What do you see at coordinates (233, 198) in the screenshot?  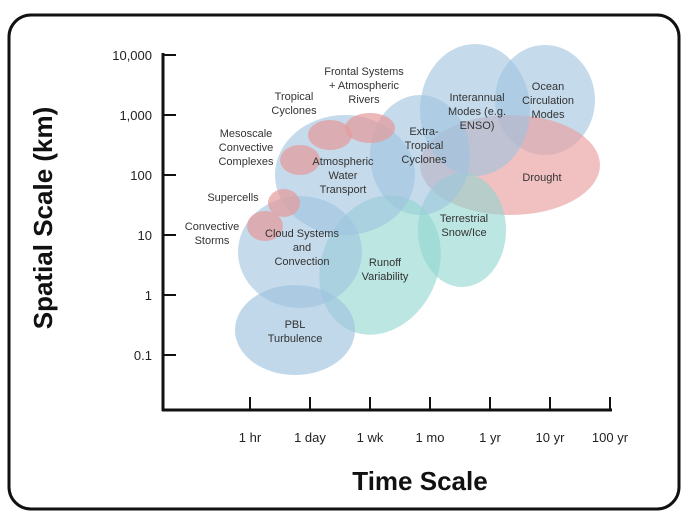 I see `region-label: Supercells` at bounding box center [233, 198].